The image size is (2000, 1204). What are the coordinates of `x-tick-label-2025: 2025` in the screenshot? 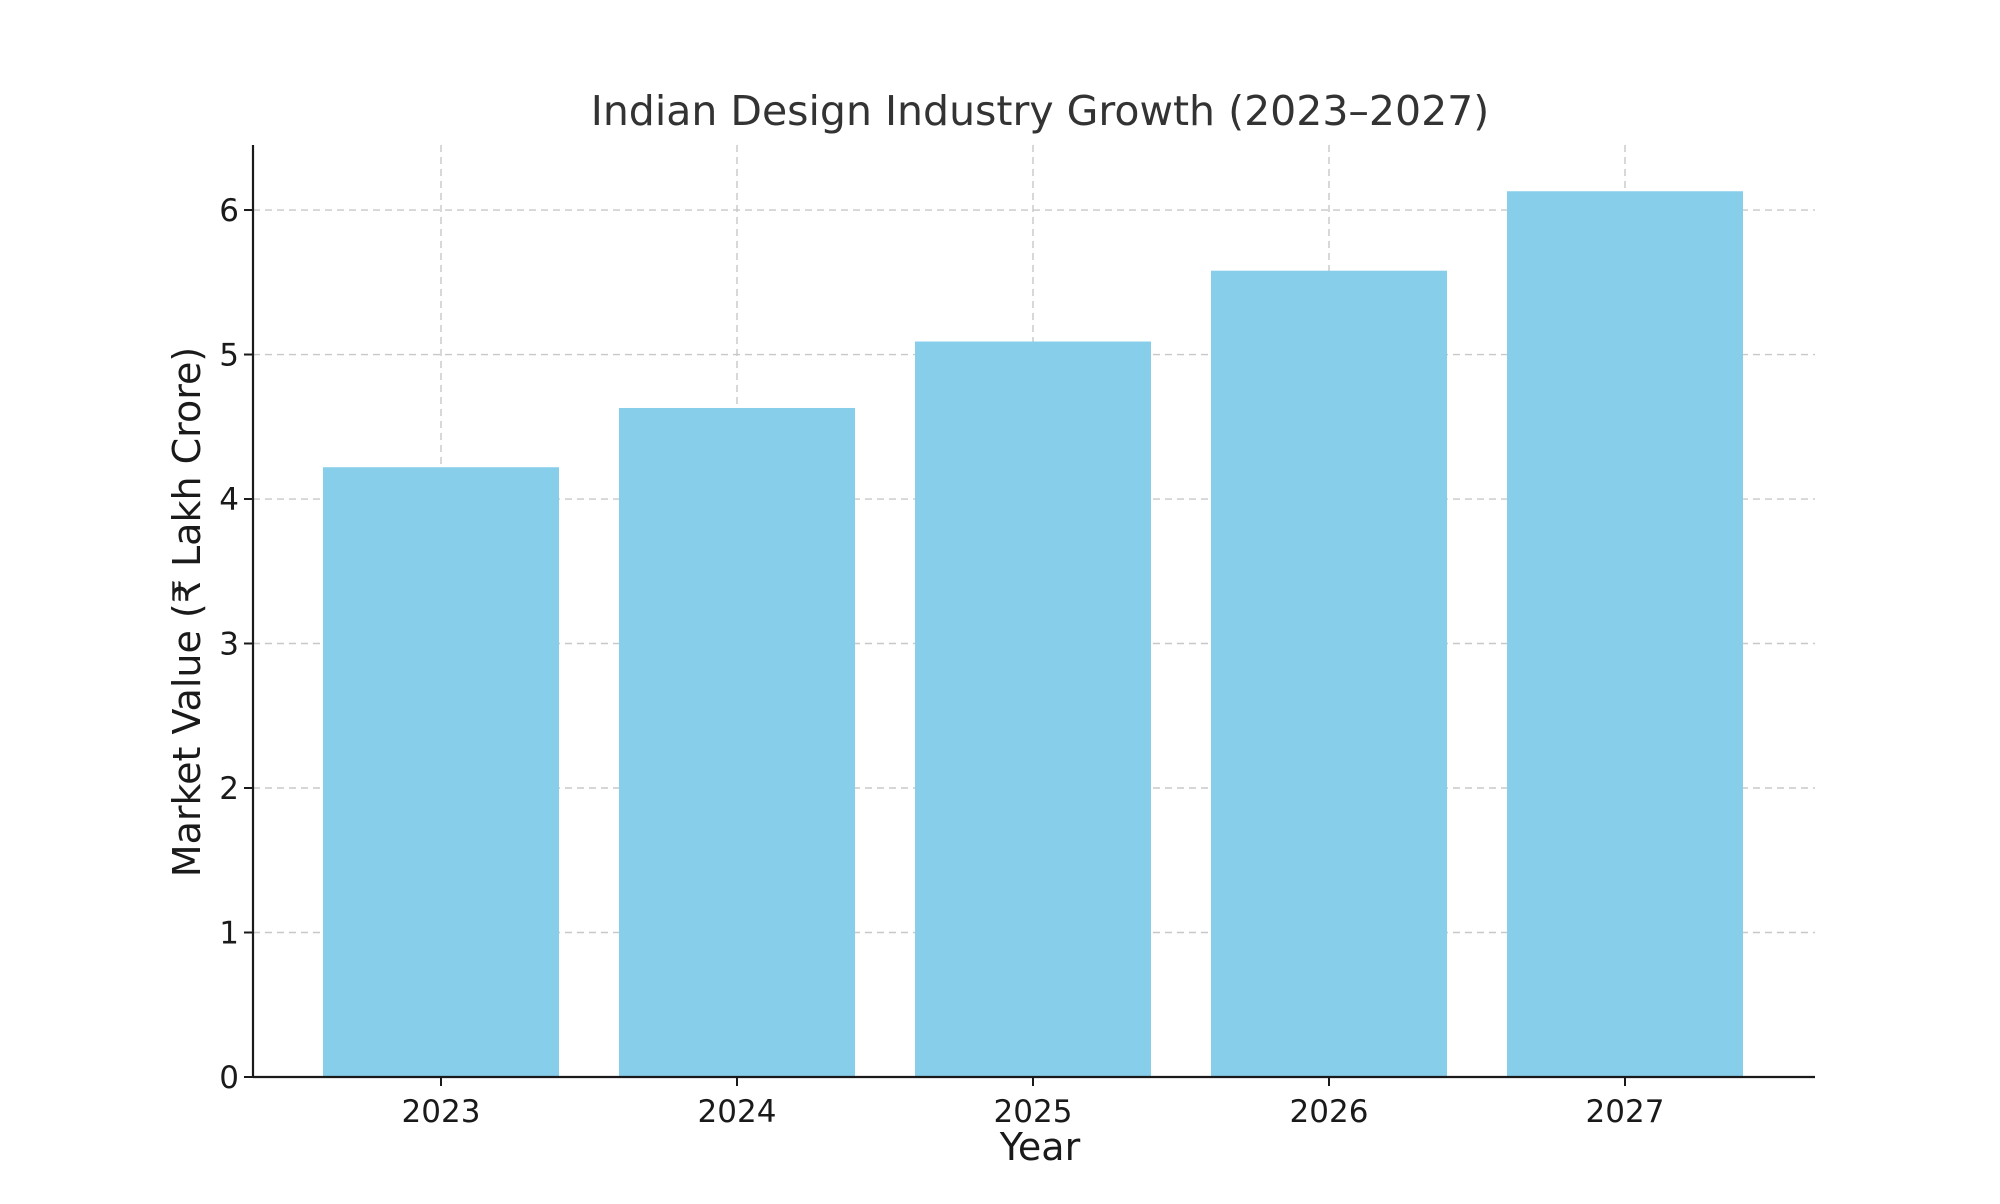 It's located at (1033, 1112).